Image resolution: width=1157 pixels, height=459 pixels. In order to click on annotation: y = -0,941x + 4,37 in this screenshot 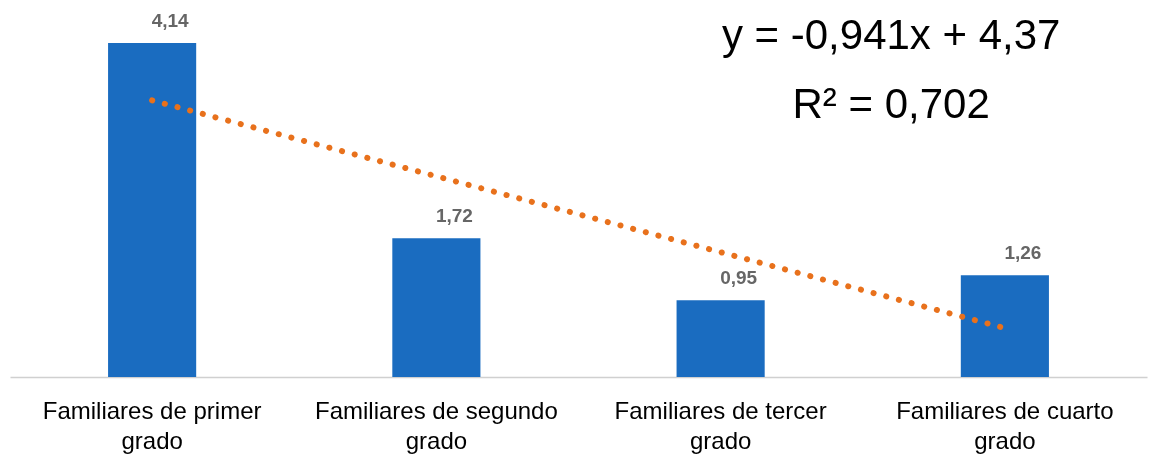, I will do `click(891, 34)`.